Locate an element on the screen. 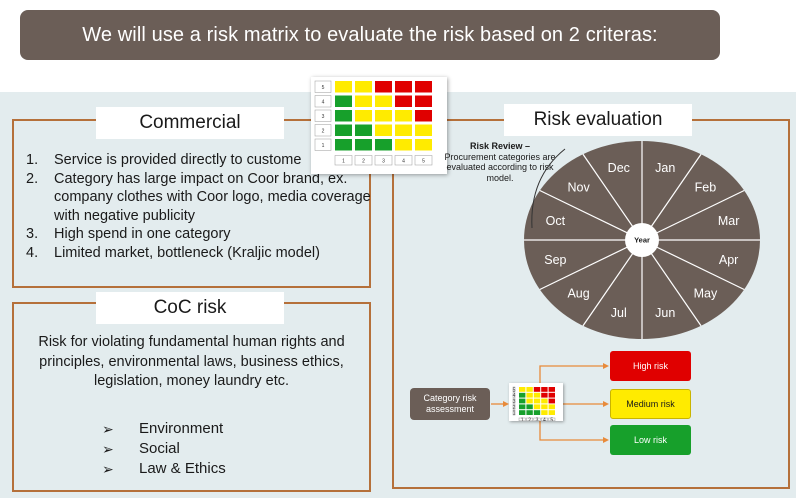  wheel-month-label: Oct is located at coordinates (556, 221).